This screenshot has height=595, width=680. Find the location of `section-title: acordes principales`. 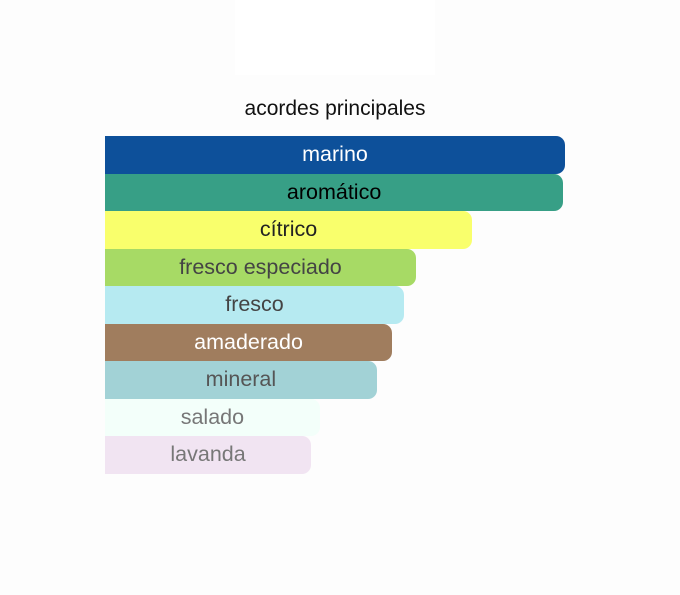

section-title: acordes principales is located at coordinates (335, 108).